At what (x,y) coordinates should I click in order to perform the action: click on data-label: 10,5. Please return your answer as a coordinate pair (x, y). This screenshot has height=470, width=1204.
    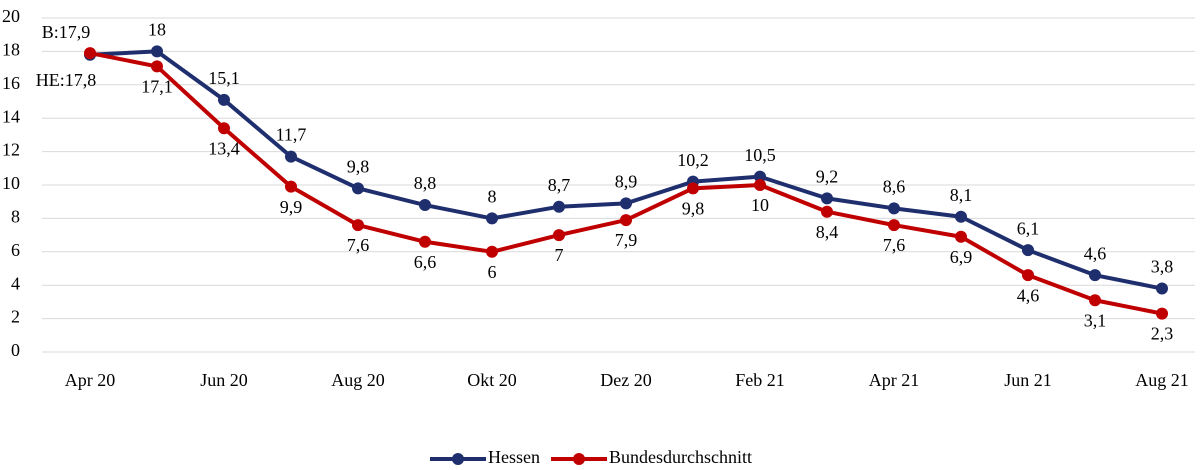
    Looking at the image, I should click on (760, 155).